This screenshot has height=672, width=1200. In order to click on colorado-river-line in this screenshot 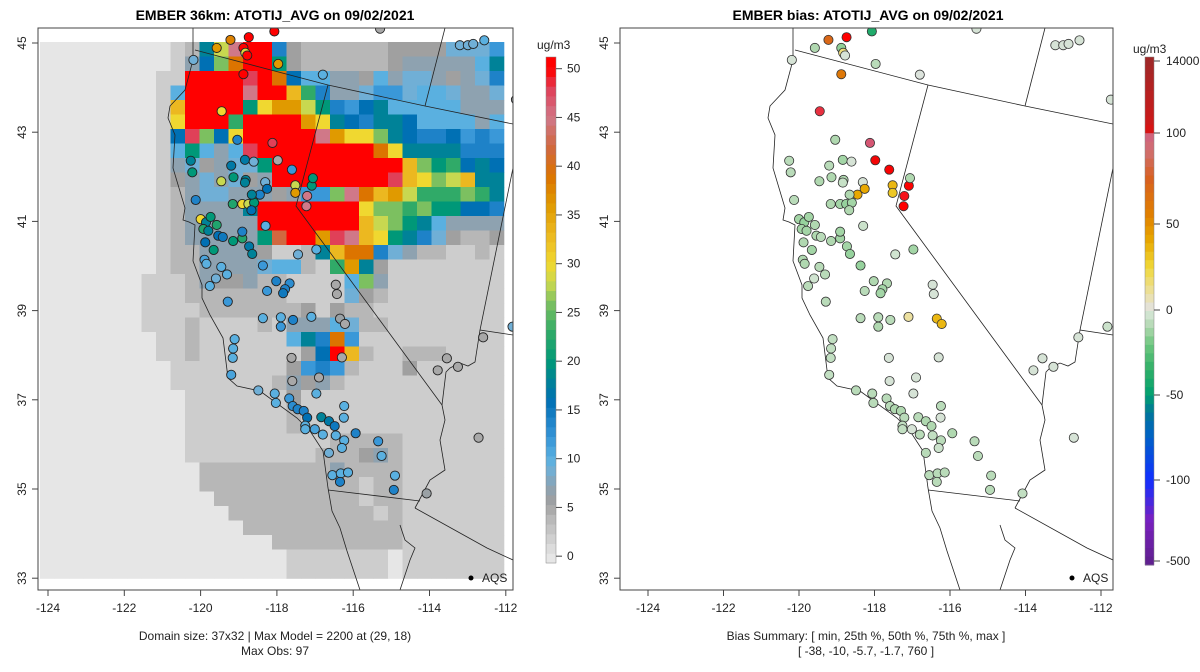, I will do `click(447, 419)`.